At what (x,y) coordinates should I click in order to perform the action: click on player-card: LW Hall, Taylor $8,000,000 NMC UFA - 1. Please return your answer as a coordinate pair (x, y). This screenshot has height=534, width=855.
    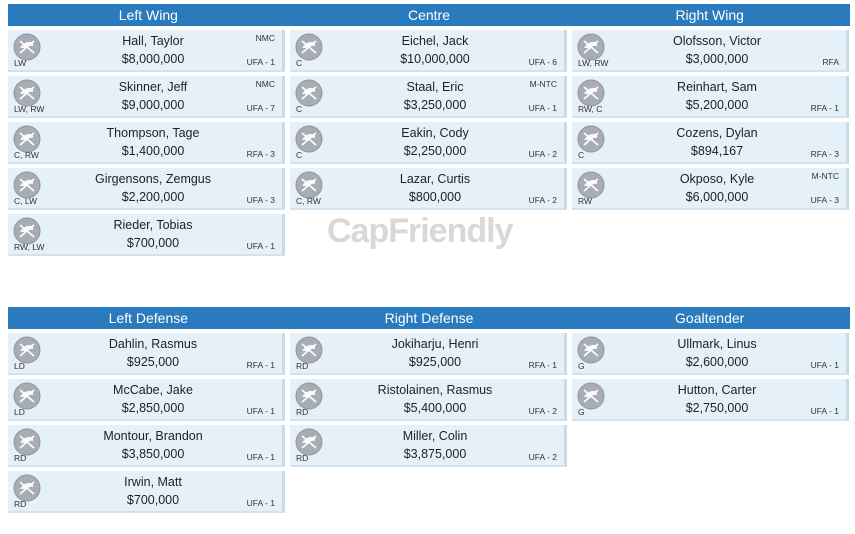
    Looking at the image, I should click on (146, 51).